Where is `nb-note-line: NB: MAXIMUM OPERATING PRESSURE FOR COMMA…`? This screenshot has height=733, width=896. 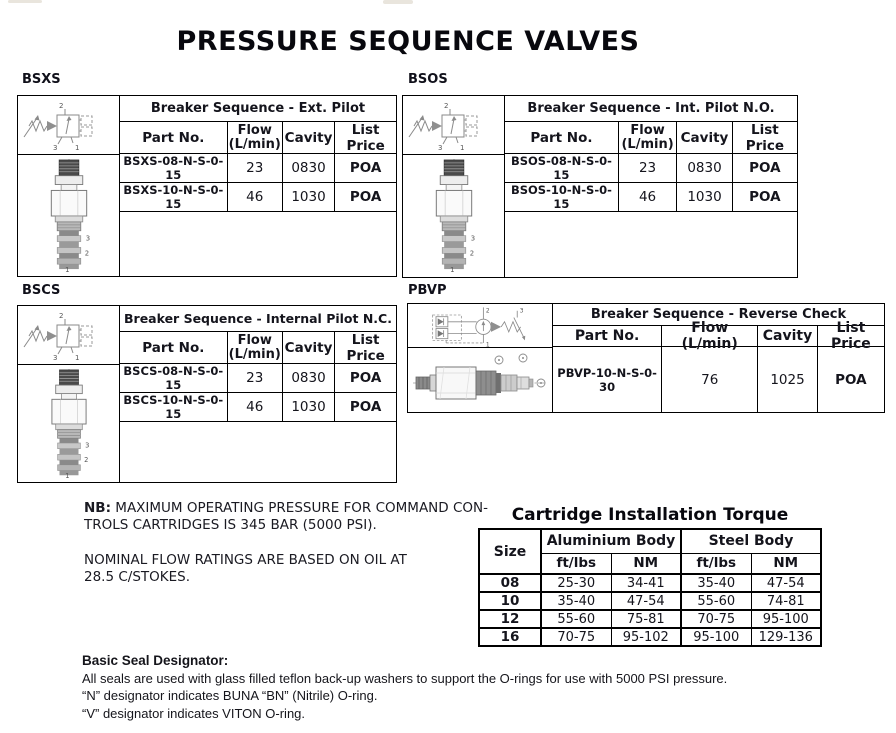
nb-note-line: NB: MAXIMUM OPERATING PRESSURE FOR COMMA… is located at coordinates (286, 508).